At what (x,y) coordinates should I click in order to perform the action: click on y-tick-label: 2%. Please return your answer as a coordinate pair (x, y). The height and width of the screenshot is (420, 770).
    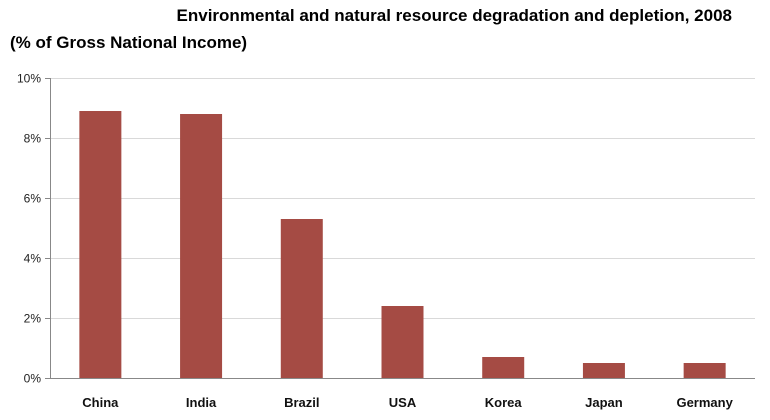
    Looking at the image, I should click on (33, 319).